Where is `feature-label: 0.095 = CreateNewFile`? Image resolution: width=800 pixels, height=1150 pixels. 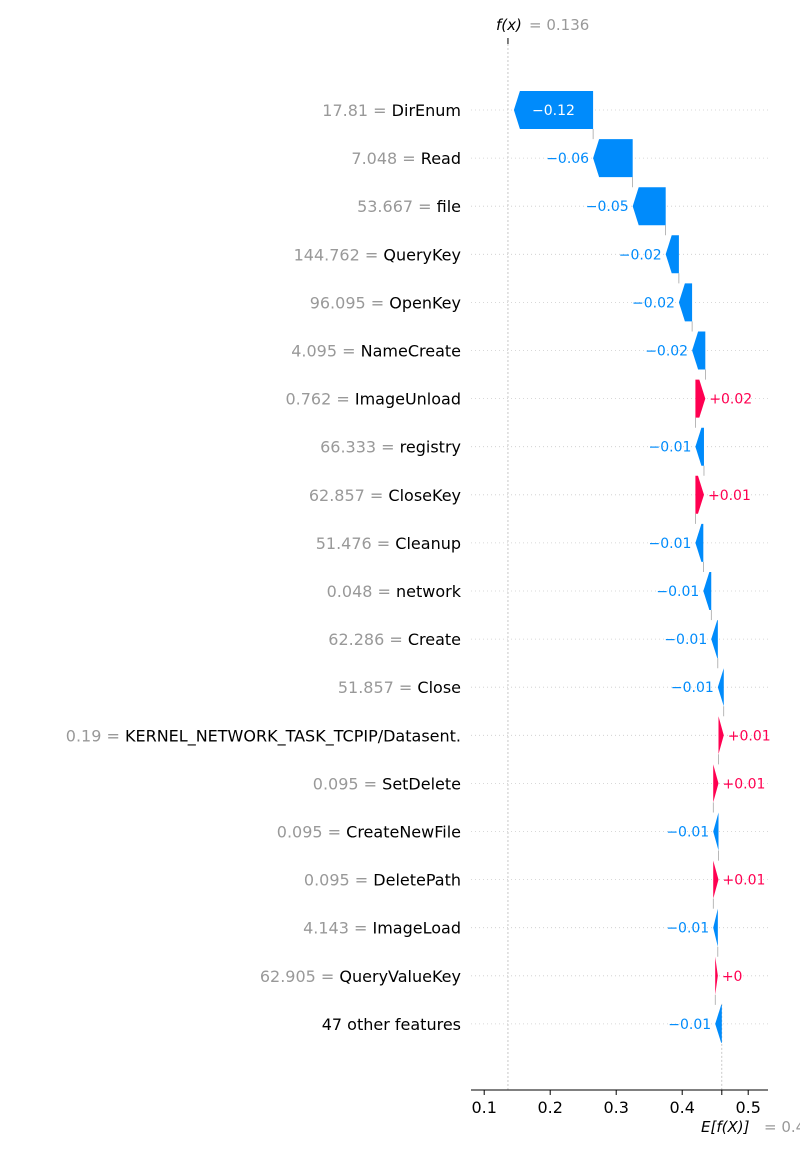 feature-label: 0.095 = CreateNewFile is located at coordinates (369, 832).